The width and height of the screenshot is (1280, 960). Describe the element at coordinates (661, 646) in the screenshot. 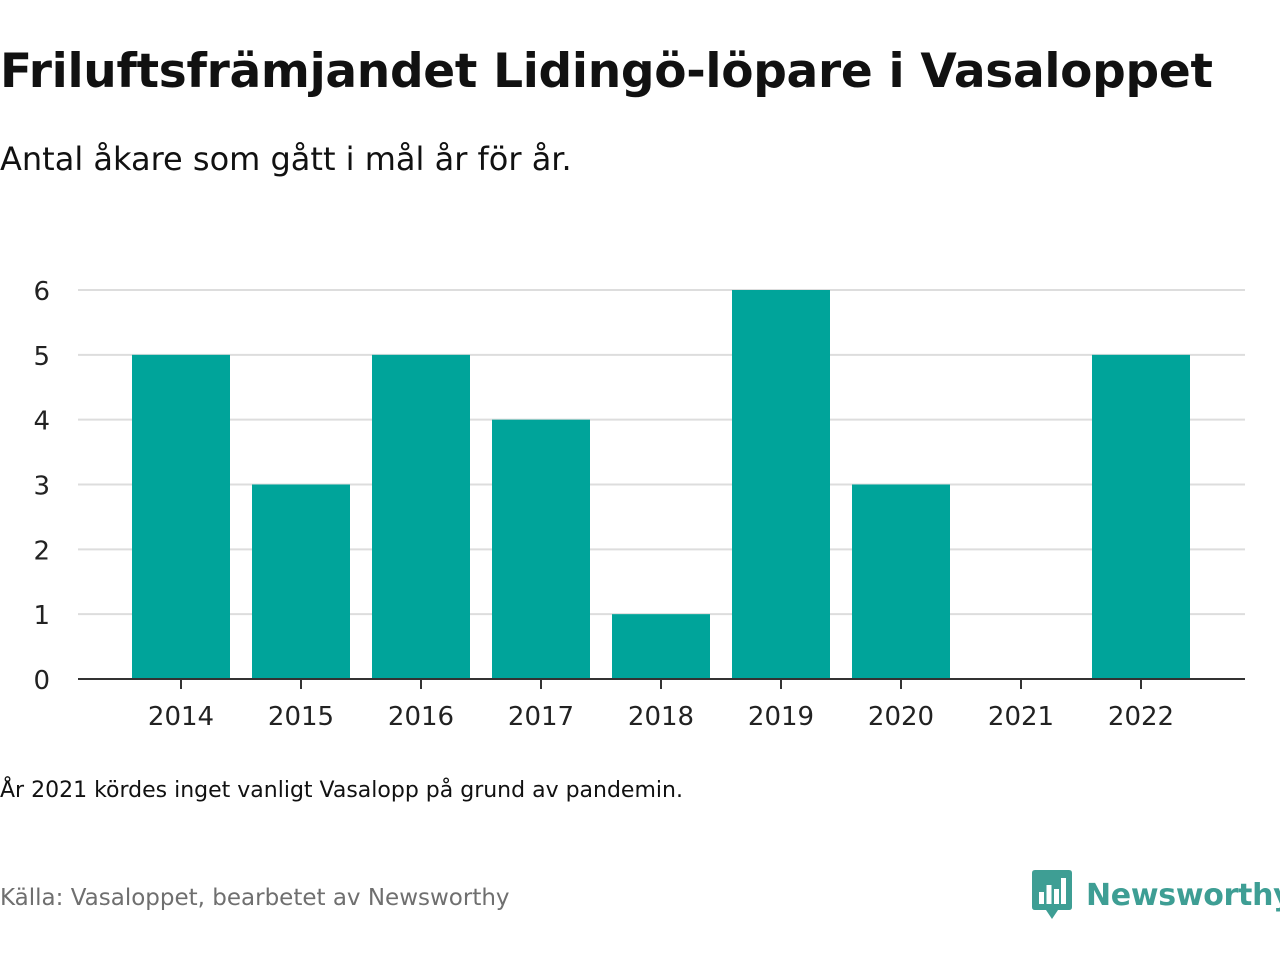

I see `bar-2018` at that location.